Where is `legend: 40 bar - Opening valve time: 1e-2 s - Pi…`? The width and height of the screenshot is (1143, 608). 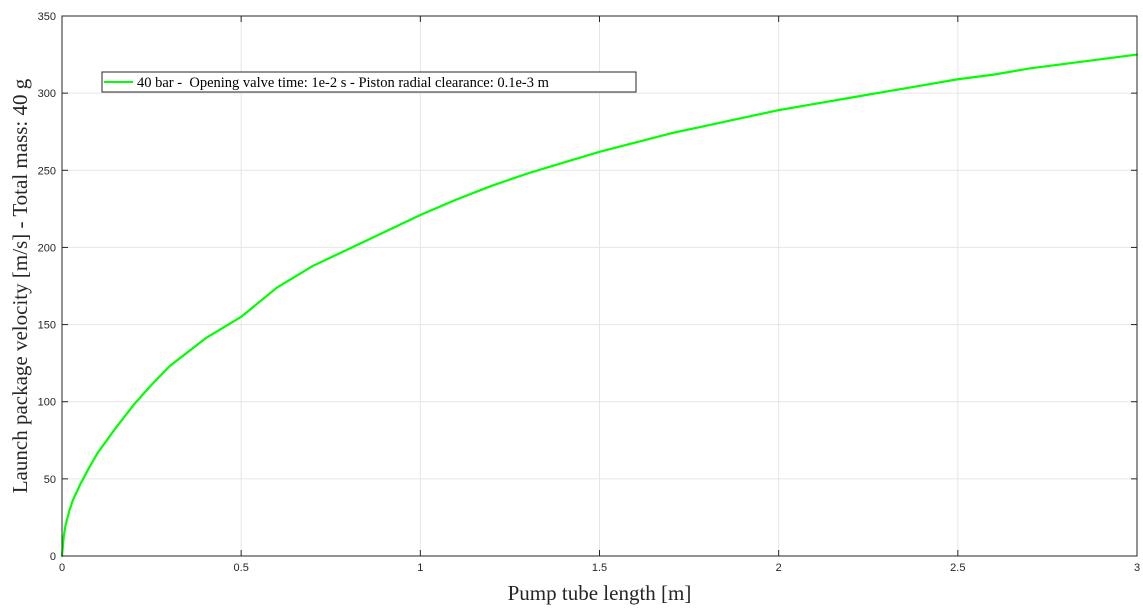 legend: 40 bar - Opening valve time: 1e-2 s - Pi… is located at coordinates (369, 82).